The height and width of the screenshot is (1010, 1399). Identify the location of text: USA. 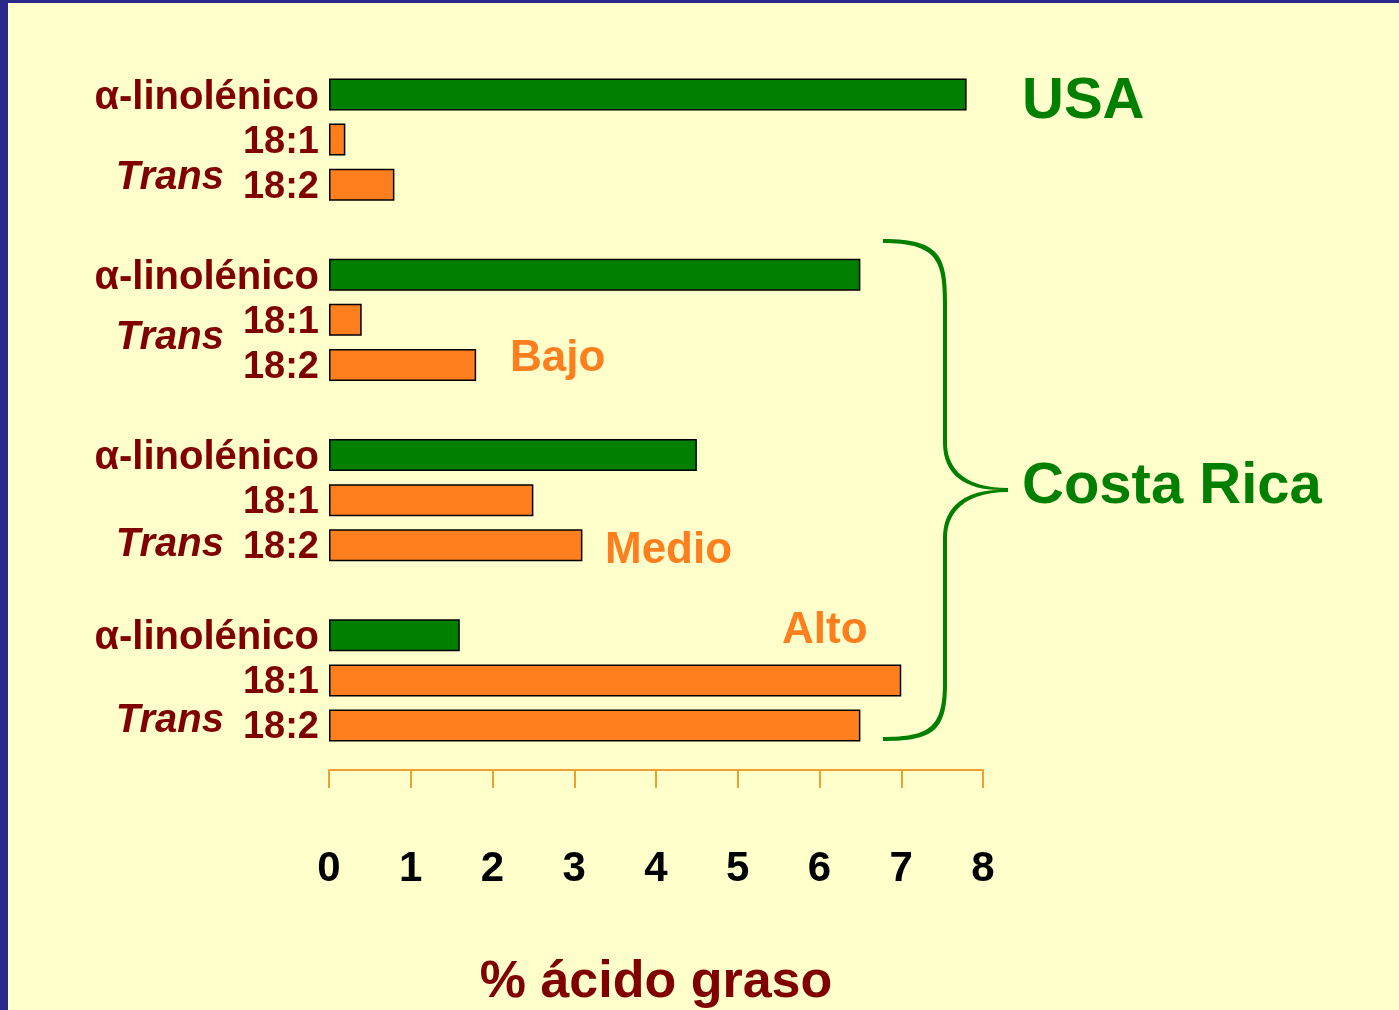
(1083, 97).